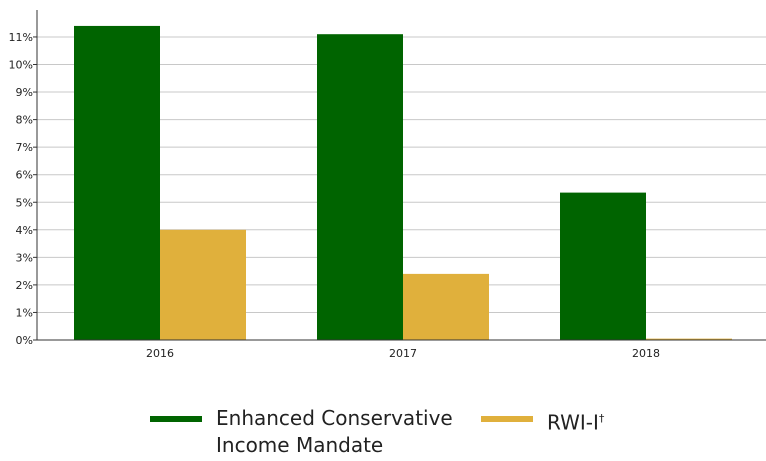 The image size is (766, 461). Describe the element at coordinates (601, 418) in the screenshot. I see `legend-label-rwi-dagger: †` at that location.